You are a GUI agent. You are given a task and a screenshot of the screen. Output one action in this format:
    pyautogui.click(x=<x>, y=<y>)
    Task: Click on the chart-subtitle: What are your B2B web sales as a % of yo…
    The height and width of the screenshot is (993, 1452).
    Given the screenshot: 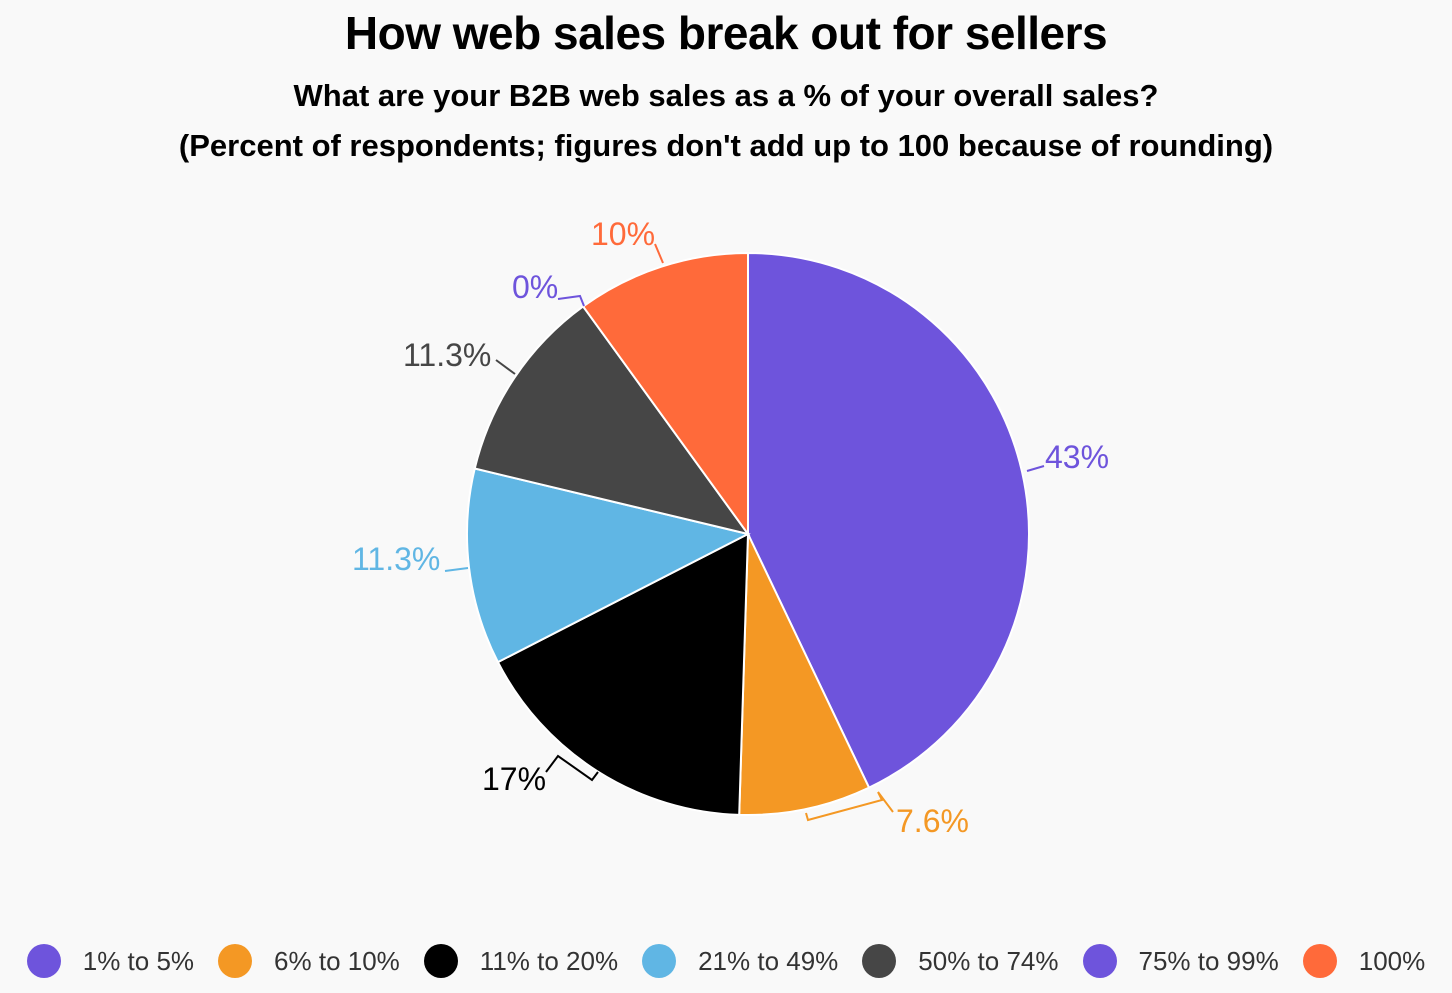 What is the action you would take?
    pyautogui.click(x=726, y=95)
    